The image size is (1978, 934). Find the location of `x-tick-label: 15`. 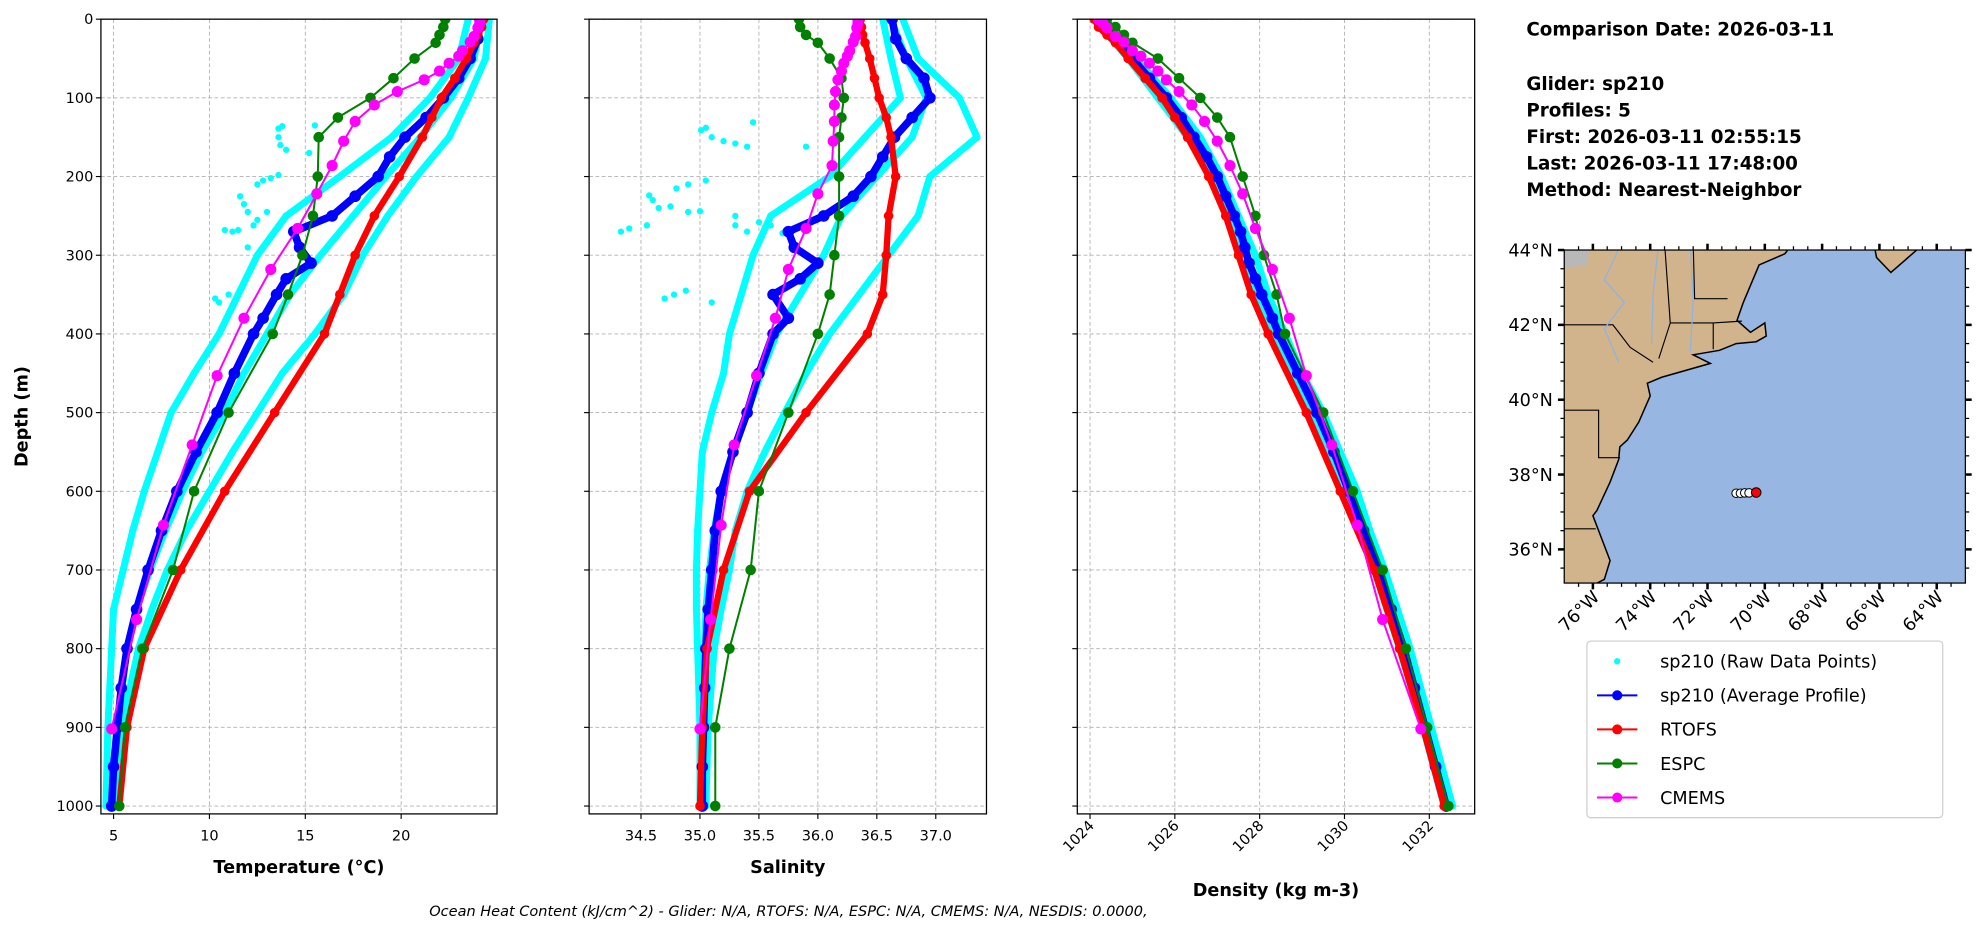

x-tick-label: 15 is located at coordinates (305, 836).